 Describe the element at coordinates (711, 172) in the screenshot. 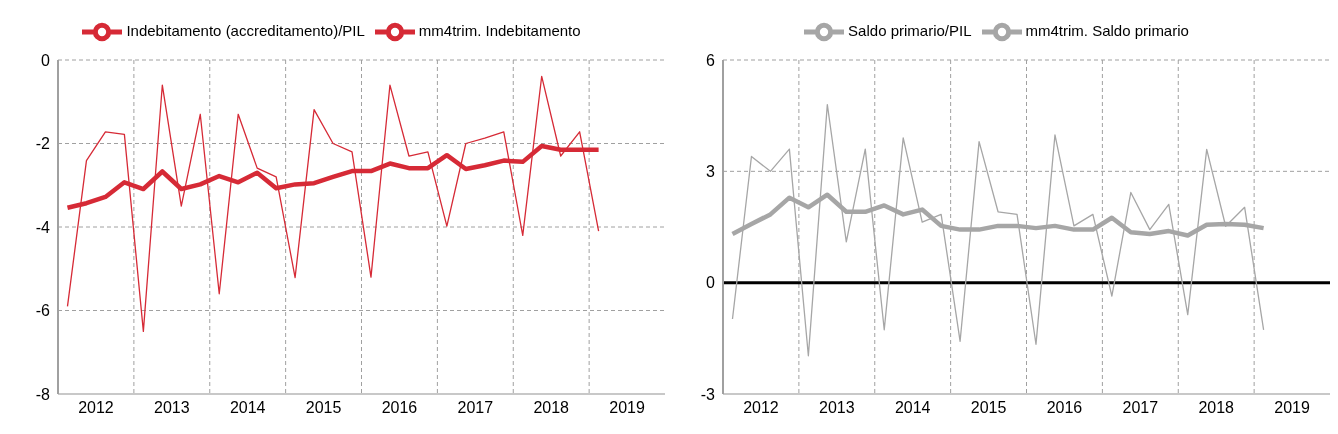

I see `y-tick-label: 3` at that location.